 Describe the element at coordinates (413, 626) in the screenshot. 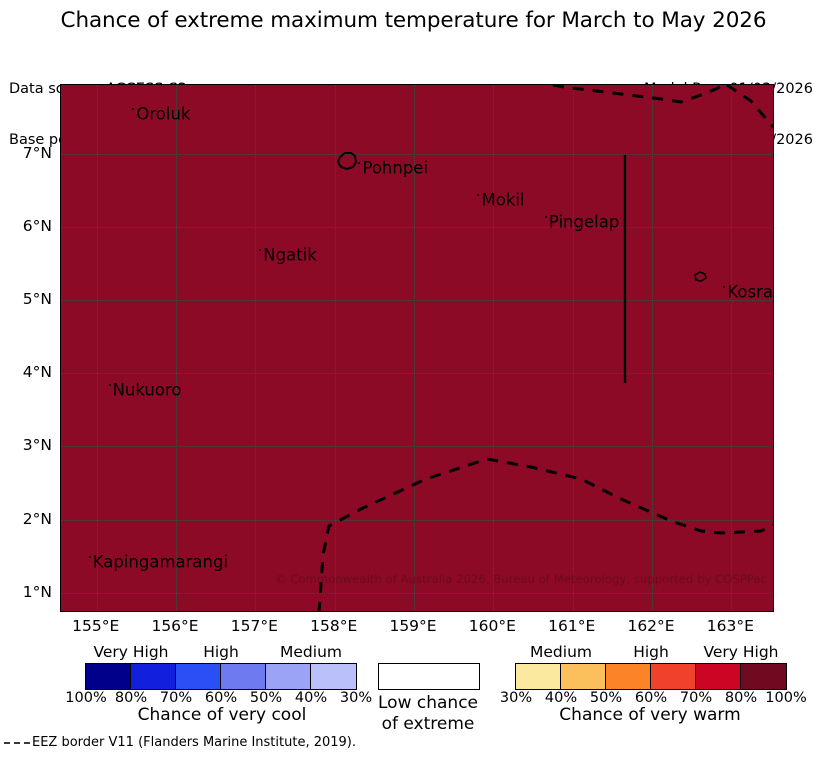

I see `longitude-tick-label: 159°E` at that location.